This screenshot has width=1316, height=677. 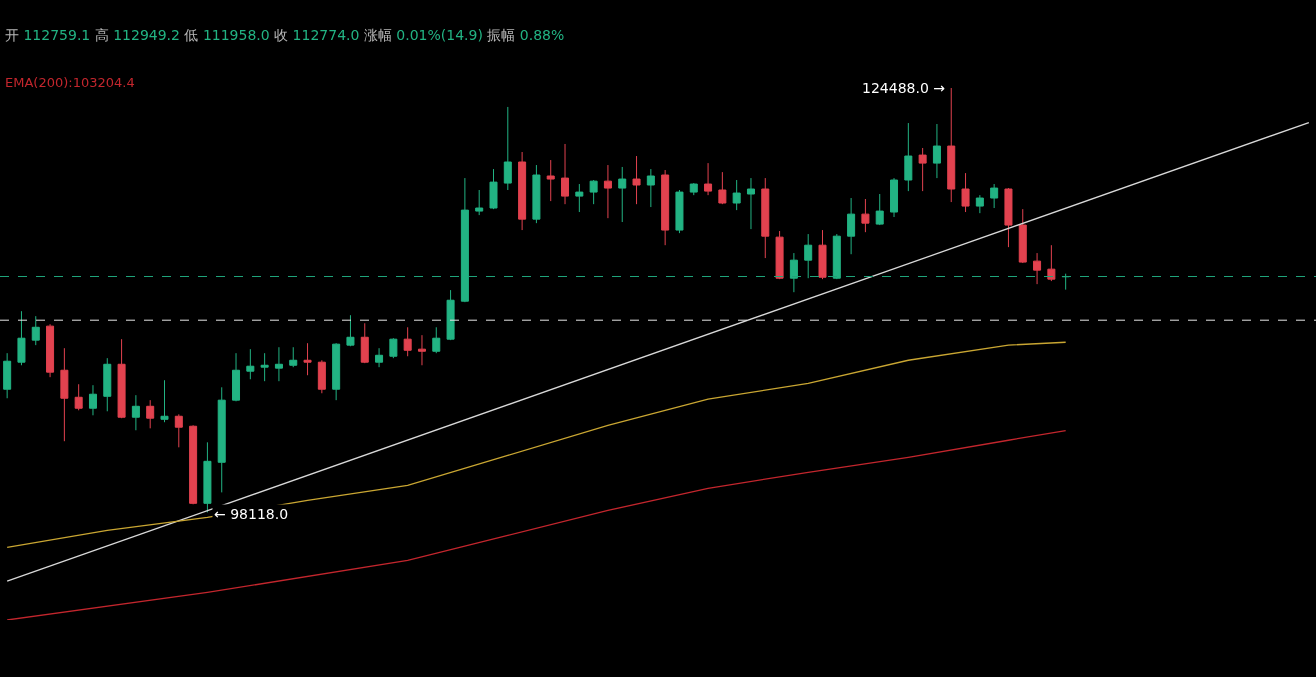 I want to click on text: 开 112759.1 高 112949.2 低 111958.0 收 112774.0 涨幅 0.01%(14.9) 振幅 0.88%, so click(x=285, y=35).